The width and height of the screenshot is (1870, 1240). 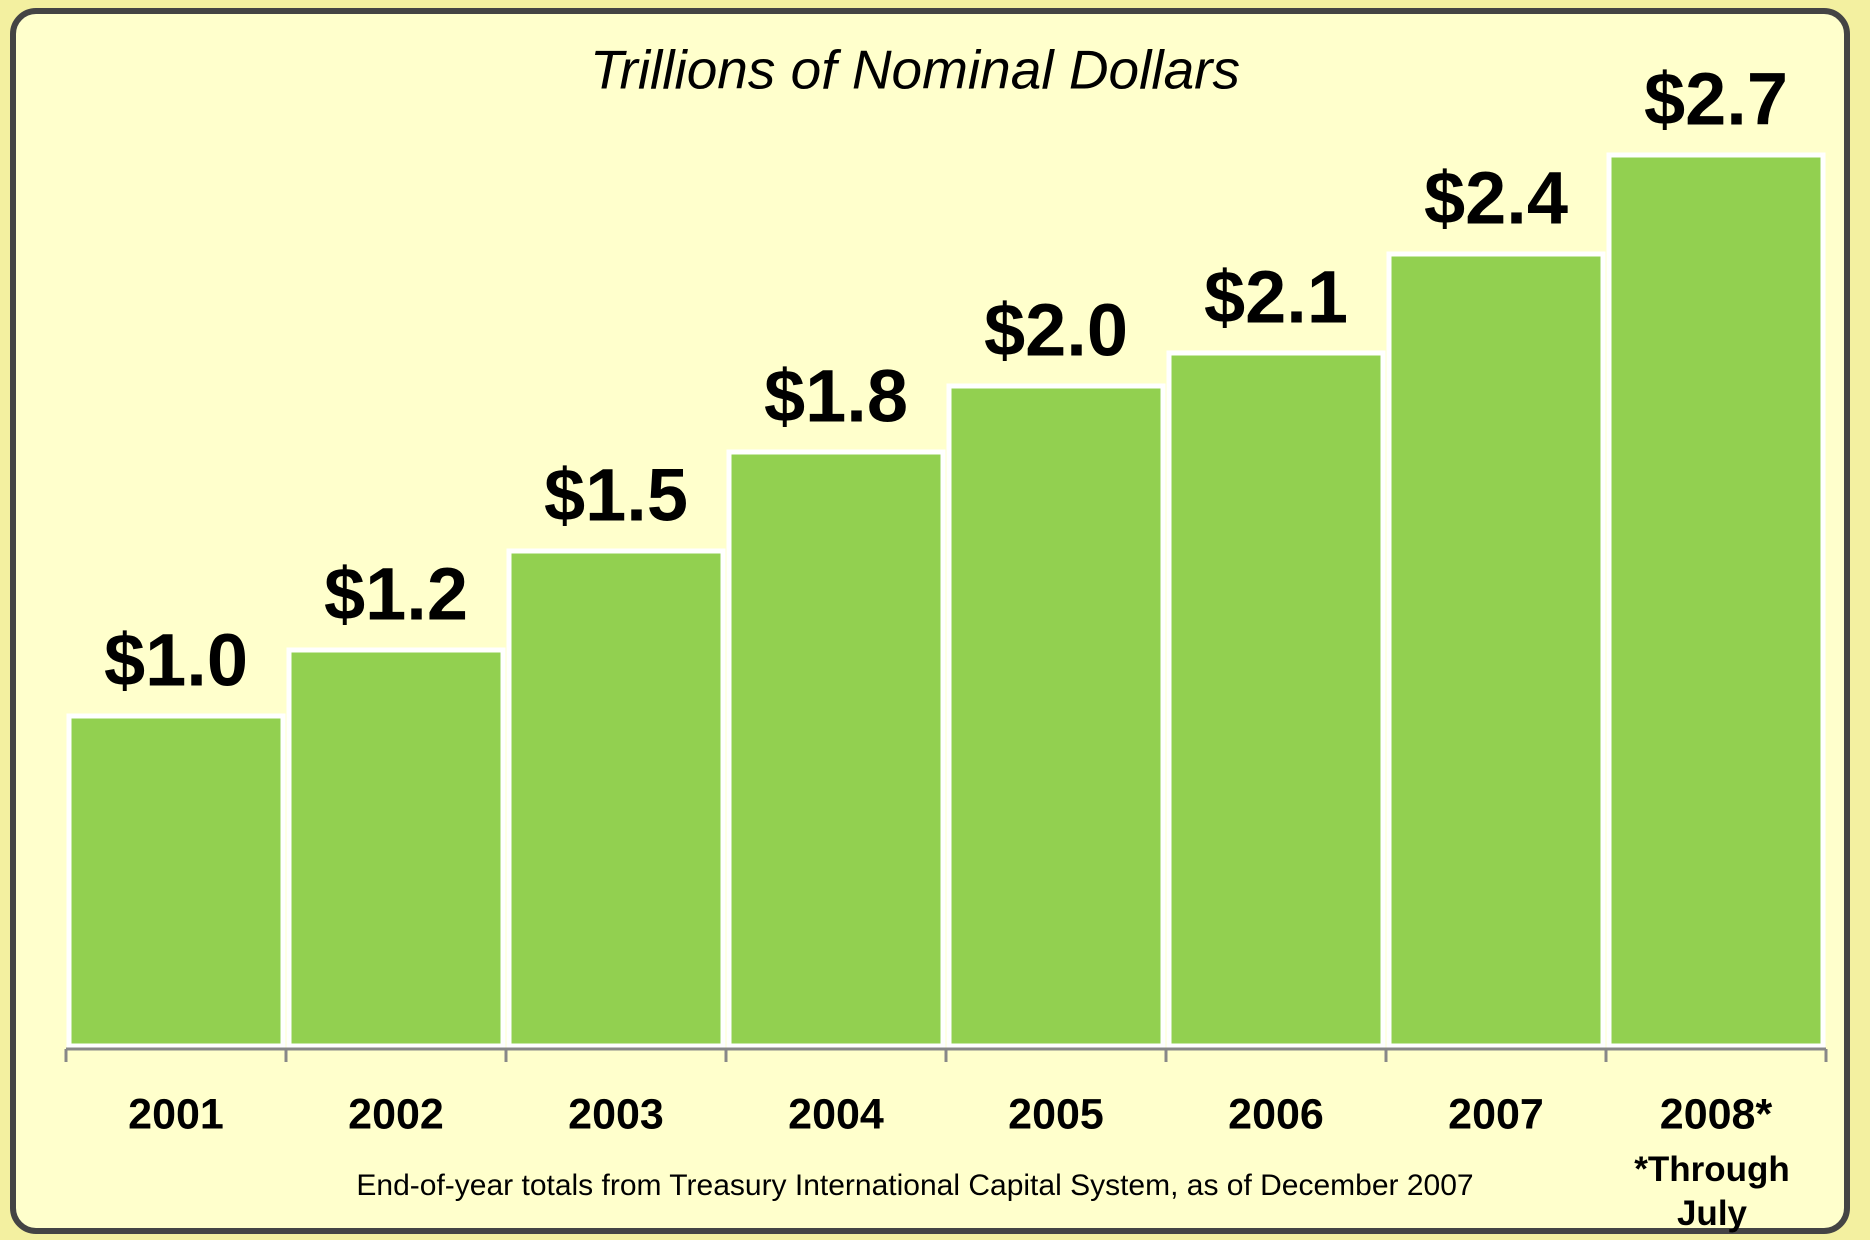 What do you see at coordinates (616, 495) in the screenshot?
I see `value-label: $1.5` at bounding box center [616, 495].